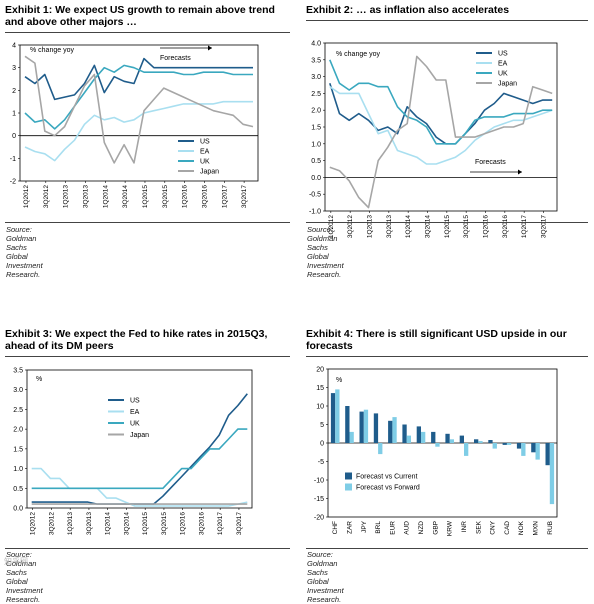 This screenshot has width=594, height=604. What do you see at coordinates (466, 227) in the screenshot?
I see `exhibit-2-x-tick-label: 3Q2015` at bounding box center [466, 227].